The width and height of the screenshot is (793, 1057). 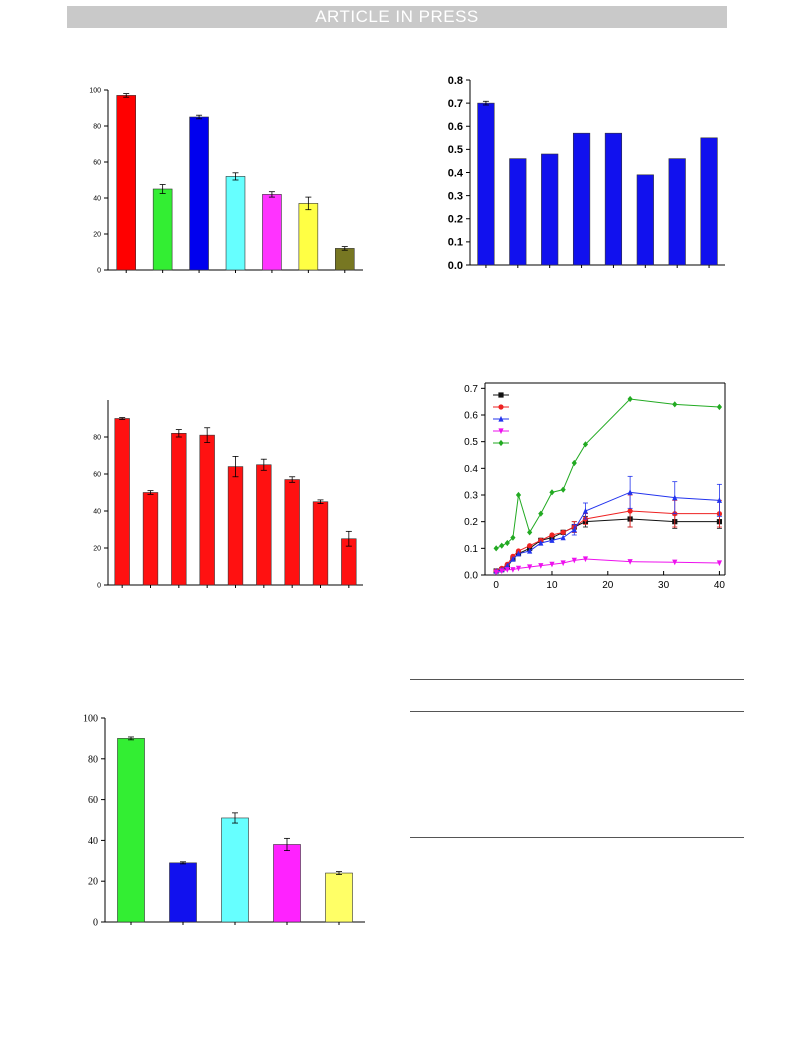 What do you see at coordinates (455, 220) in the screenshot?
I see `y-tick-label: 0.2` at bounding box center [455, 220].